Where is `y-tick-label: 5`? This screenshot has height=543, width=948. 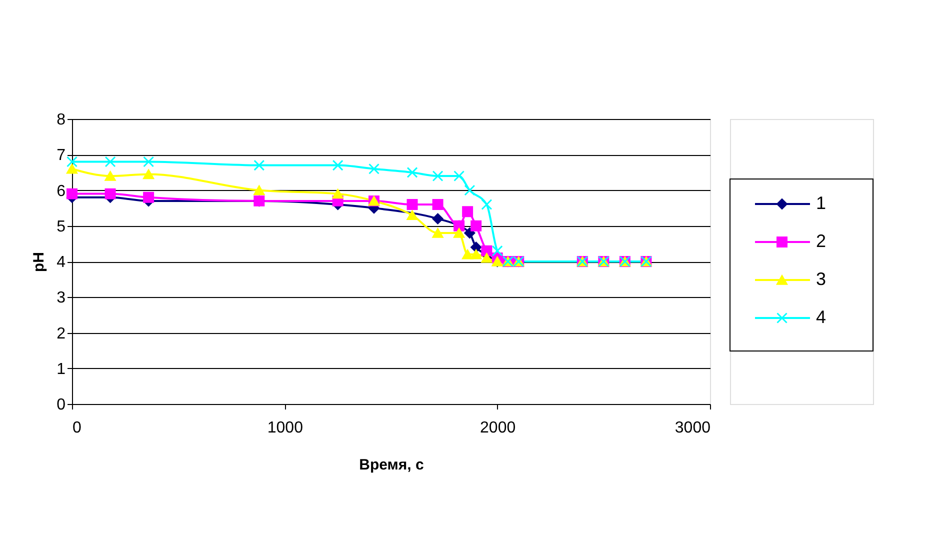 y-tick-label: 5 is located at coordinates (61, 227).